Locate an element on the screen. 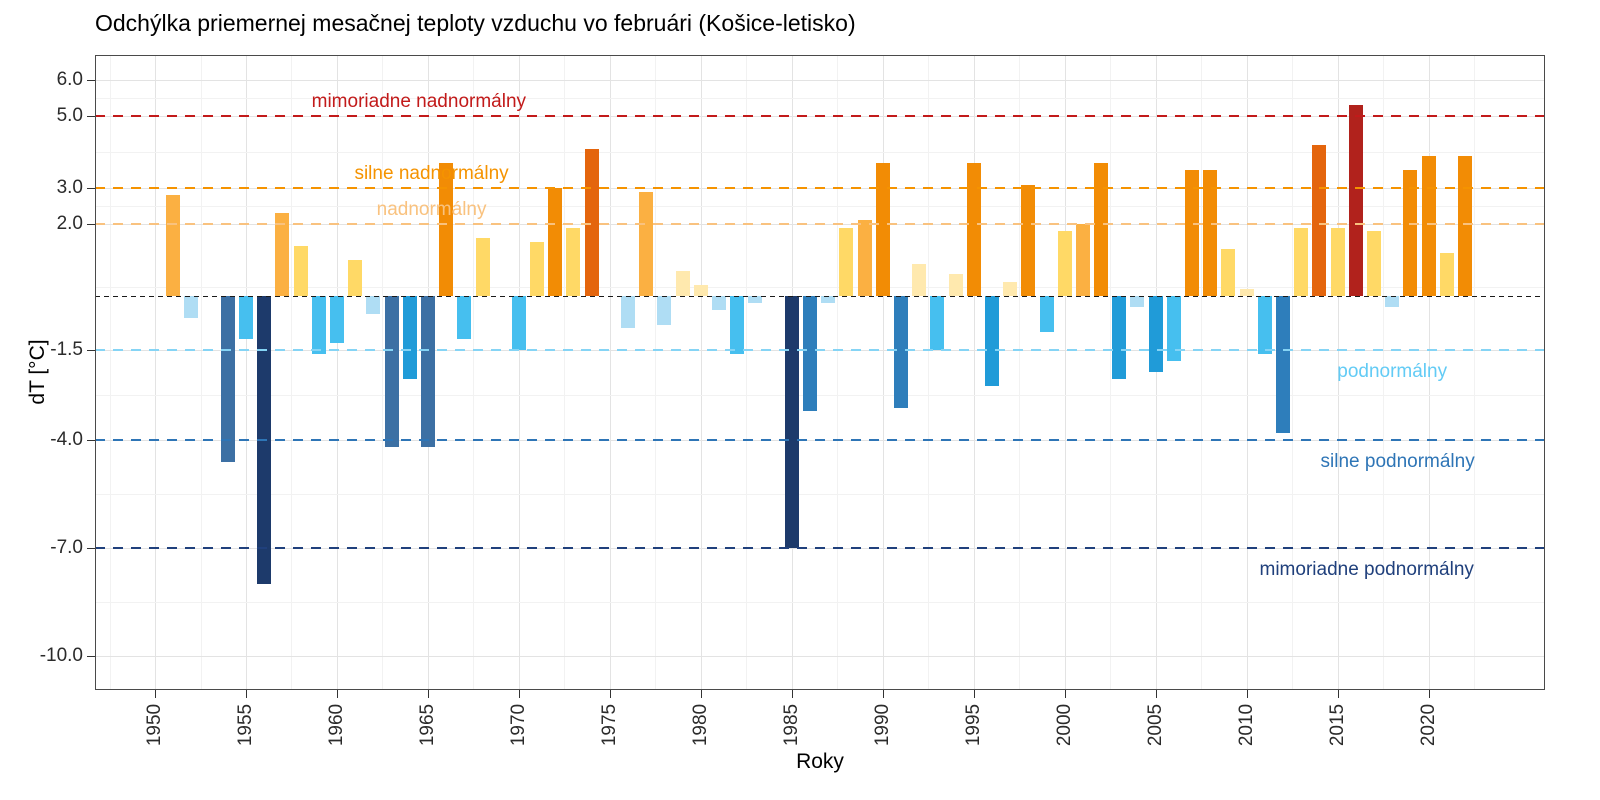  bar-1985 is located at coordinates (791, 422).